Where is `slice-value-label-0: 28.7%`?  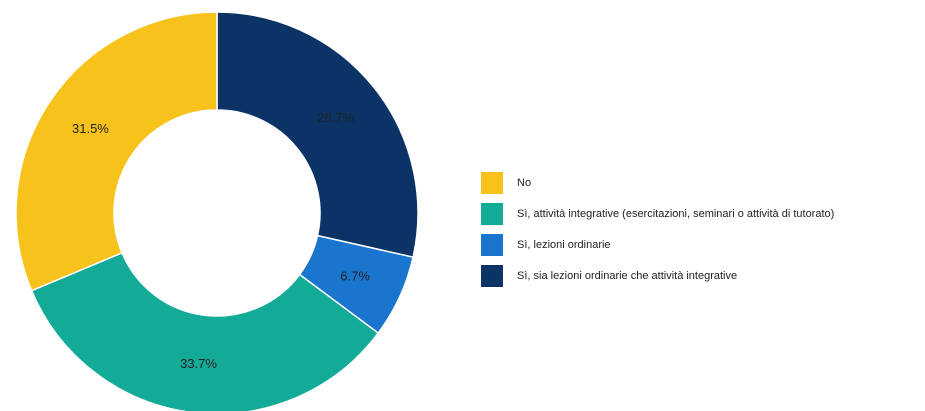
slice-value-label-0: 28.7% is located at coordinates (335, 117).